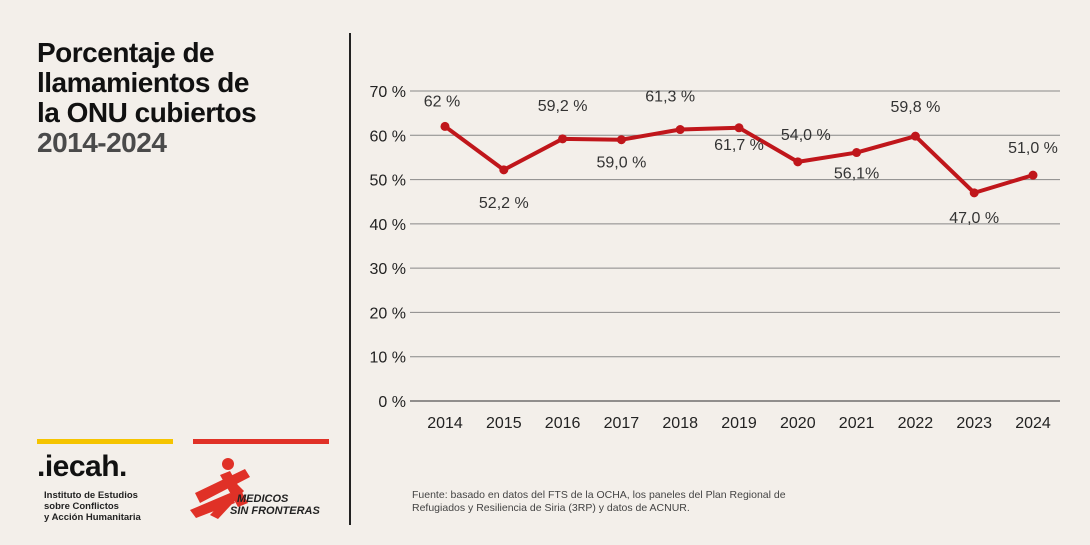 The width and height of the screenshot is (1090, 545). Describe the element at coordinates (974, 423) in the screenshot. I see `x-tick-label: 2023` at that location.